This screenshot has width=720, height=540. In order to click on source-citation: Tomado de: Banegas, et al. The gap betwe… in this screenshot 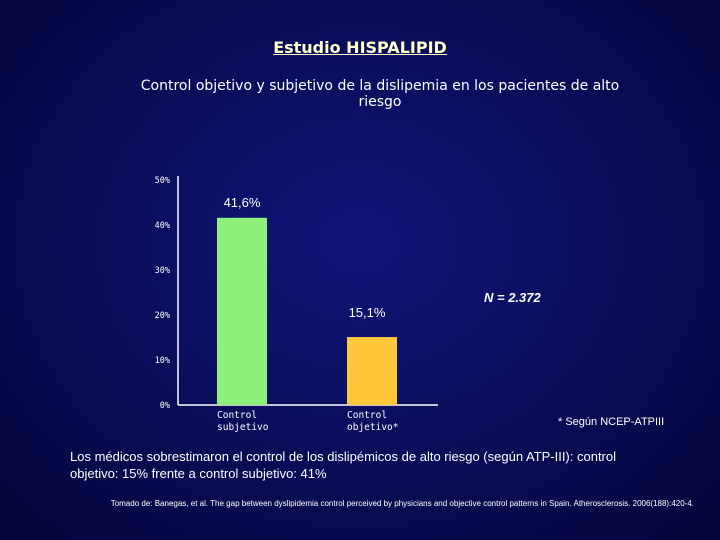, I will do `click(402, 503)`.